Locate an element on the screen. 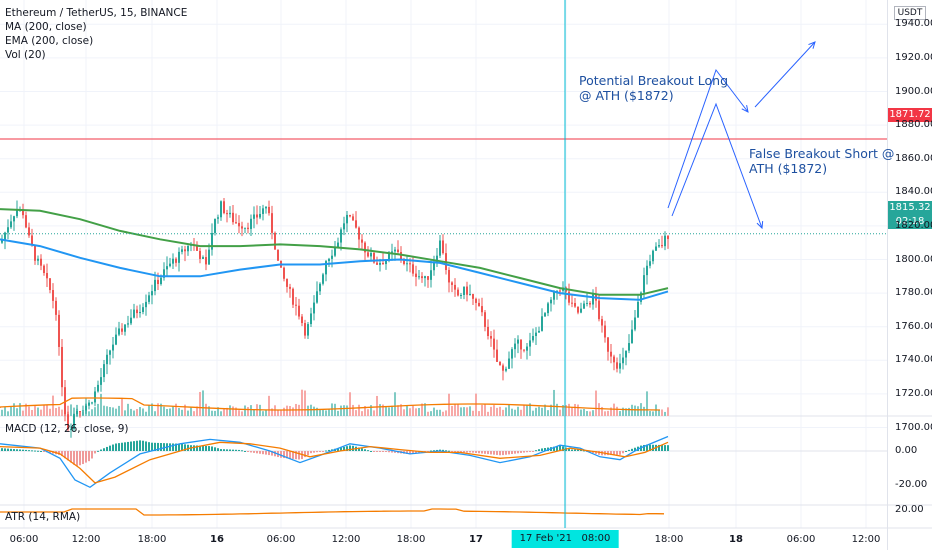  legend-ema: EMA (200, close) is located at coordinates (49, 41).